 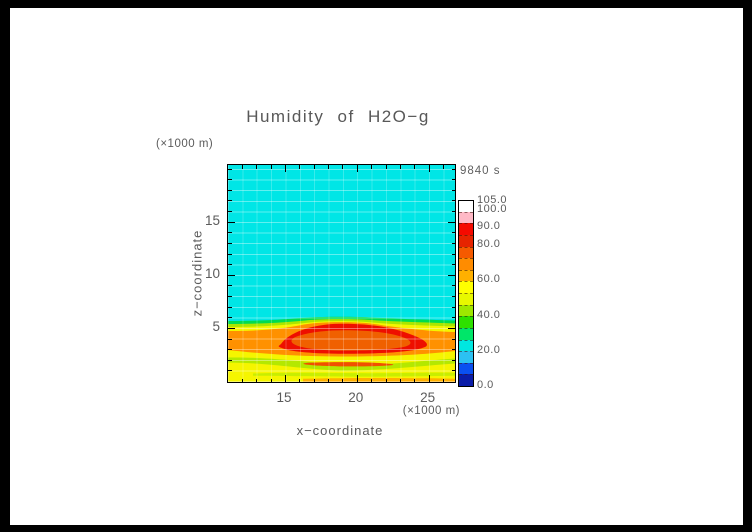 What do you see at coordinates (428, 397) in the screenshot?
I see `x-tick-label: 25` at bounding box center [428, 397].